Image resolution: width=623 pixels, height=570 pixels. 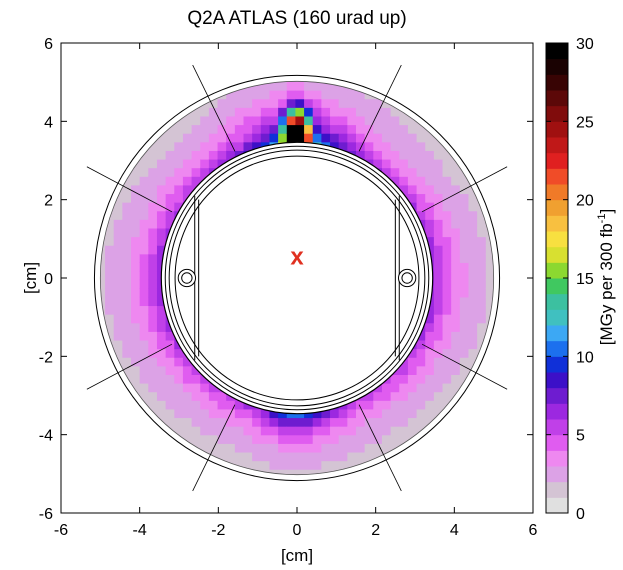 What do you see at coordinates (218, 530) in the screenshot?
I see `x-tick-label: -2` at bounding box center [218, 530].